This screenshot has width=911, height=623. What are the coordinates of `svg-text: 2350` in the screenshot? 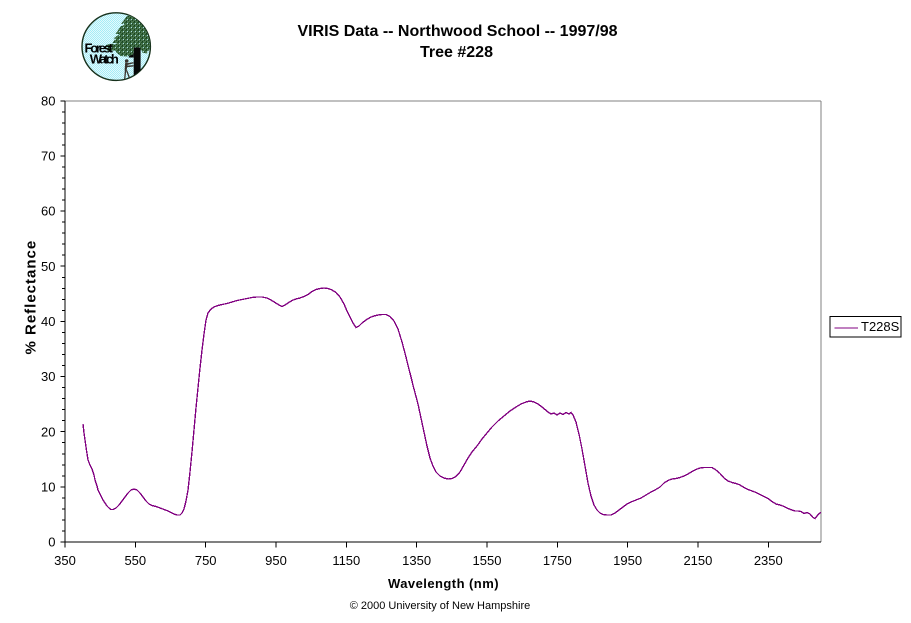 It's located at (768, 560).